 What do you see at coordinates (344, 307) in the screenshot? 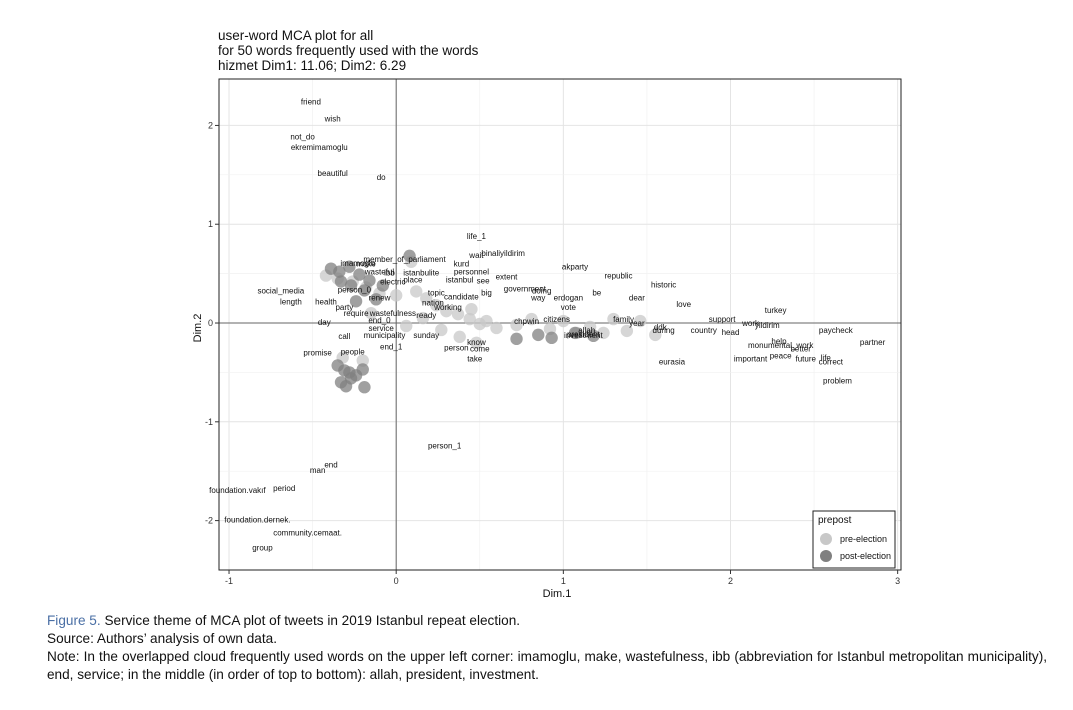
I see `word-label: party` at bounding box center [344, 307].